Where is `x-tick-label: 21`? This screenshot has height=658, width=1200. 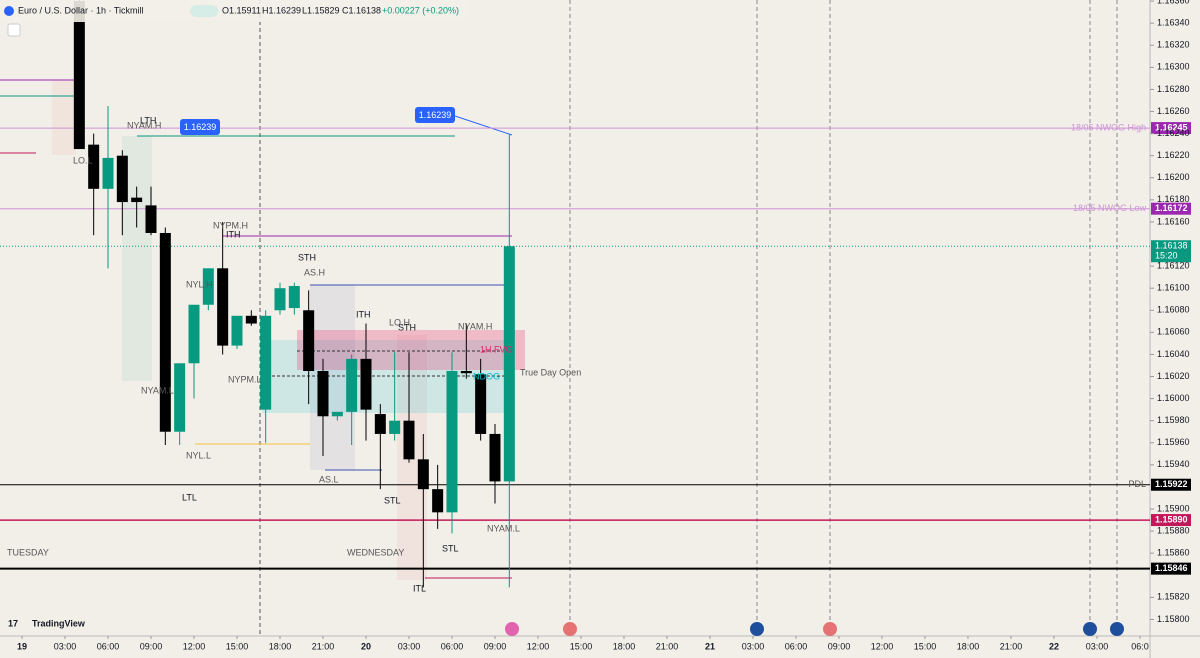
x-tick-label: 21 is located at coordinates (710, 646).